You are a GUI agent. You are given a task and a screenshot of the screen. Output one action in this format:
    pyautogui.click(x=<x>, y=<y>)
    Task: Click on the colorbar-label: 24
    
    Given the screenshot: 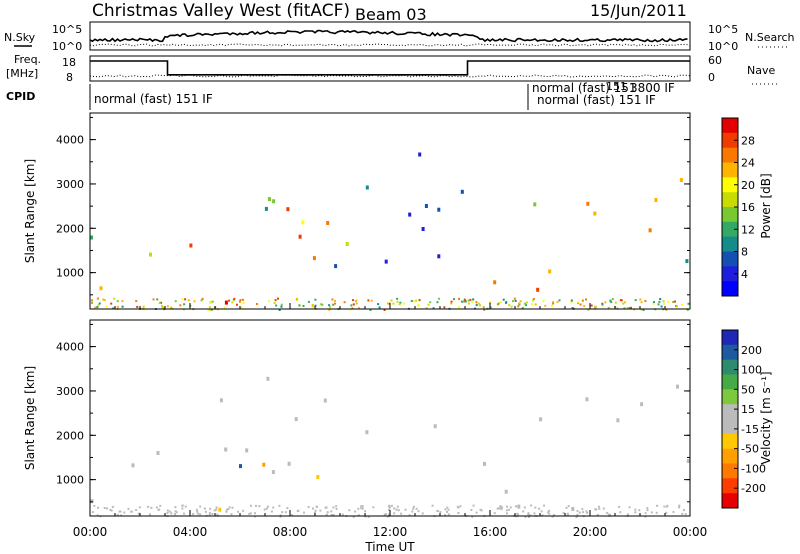 What is the action you would take?
    pyautogui.click(x=748, y=163)
    